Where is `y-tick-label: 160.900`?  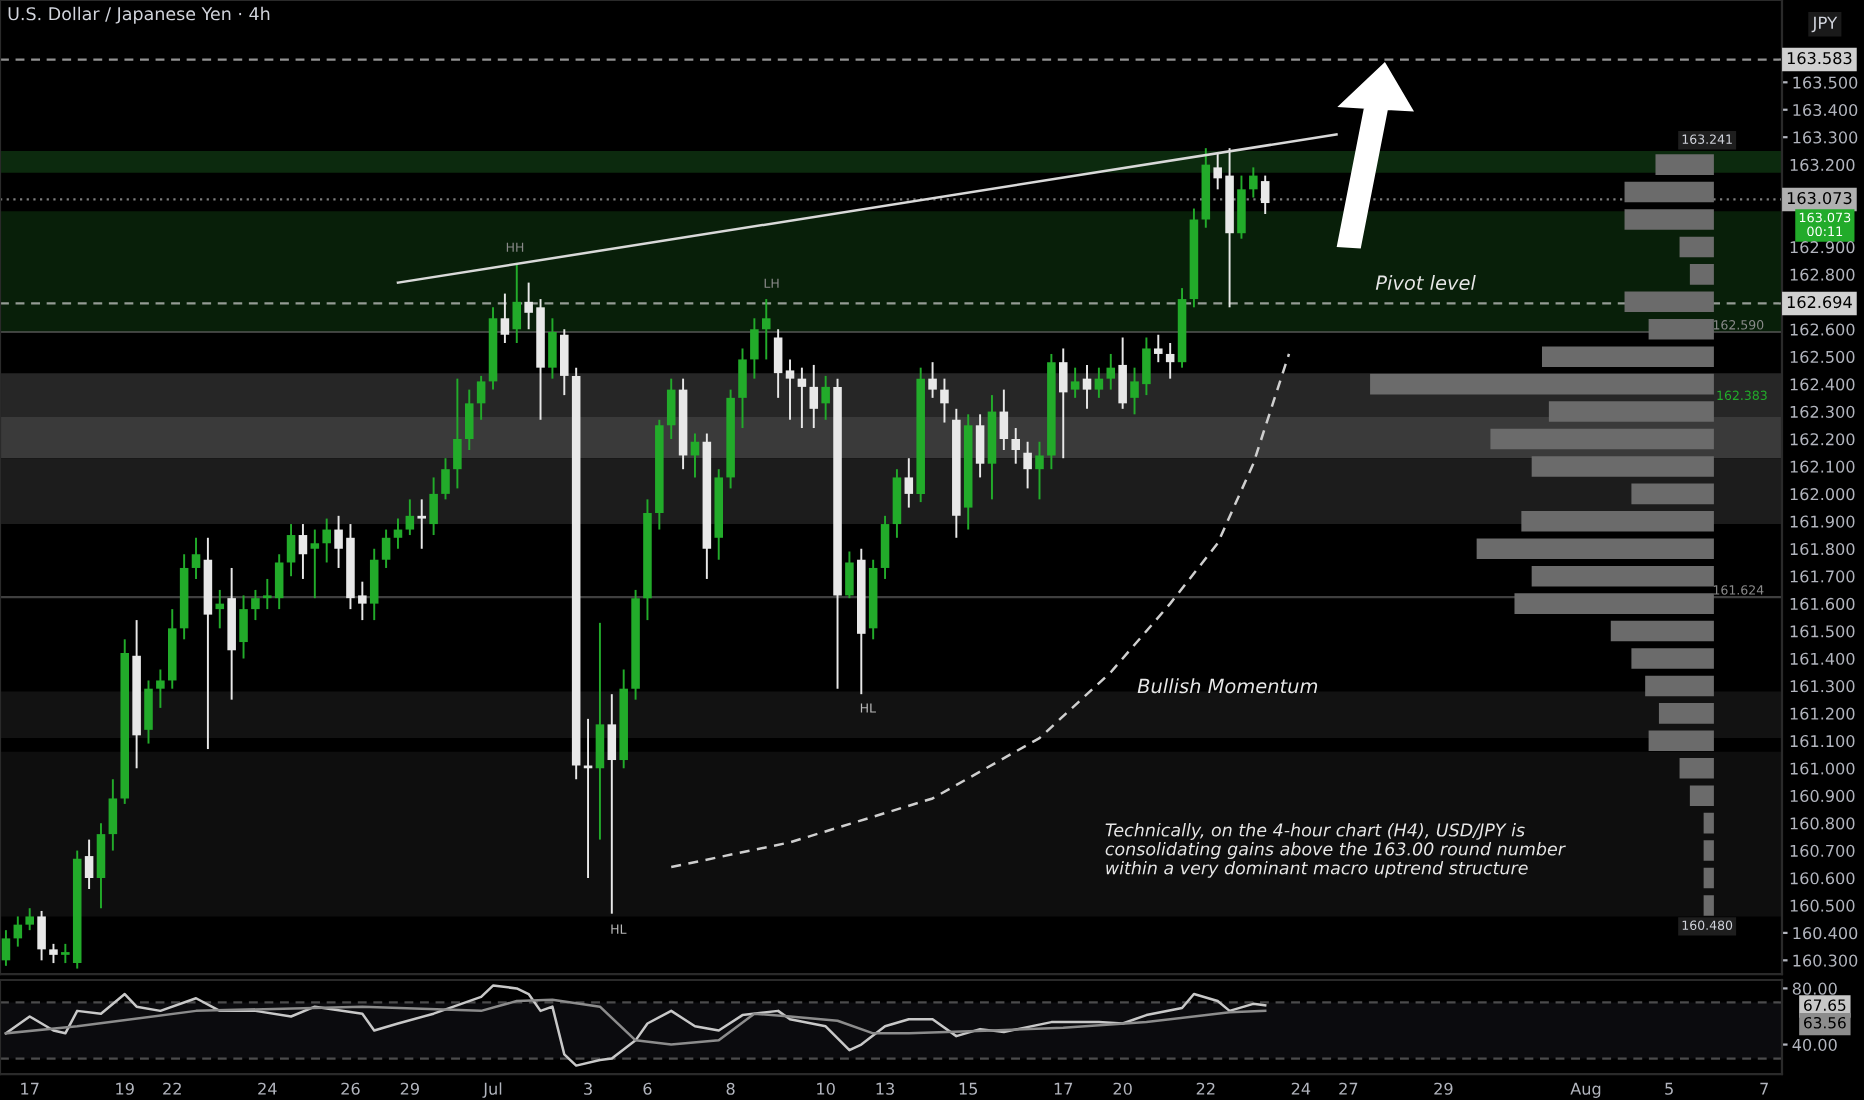
y-tick-label: 160.900 is located at coordinates (1822, 796).